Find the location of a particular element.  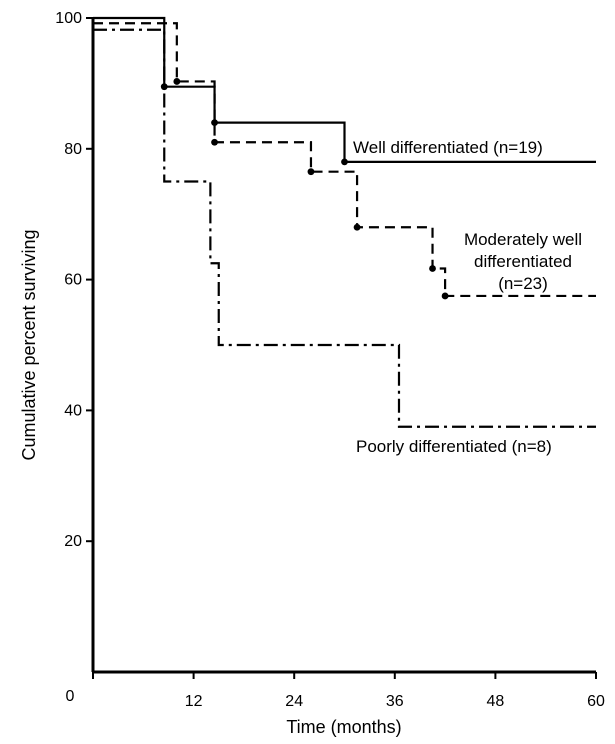

label-poorly-differentiated: Poorly differentiated (n=8) is located at coordinates (454, 446).